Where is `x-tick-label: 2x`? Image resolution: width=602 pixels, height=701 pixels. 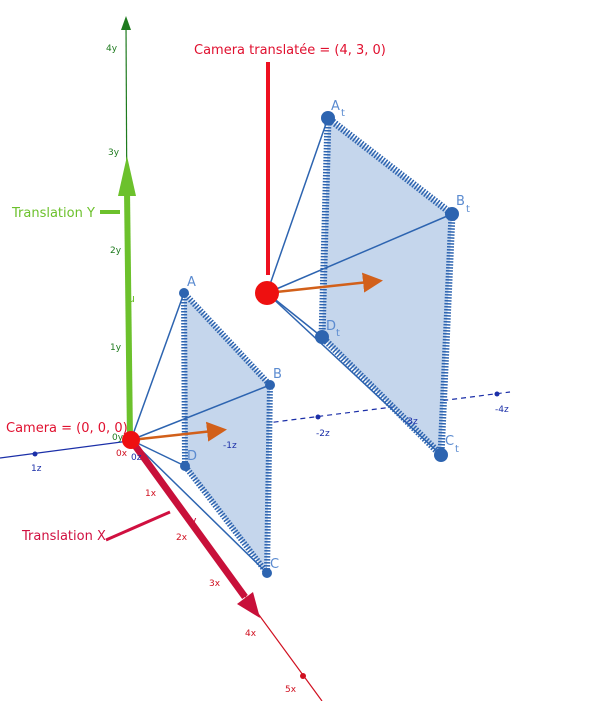 x-tick-label: 2x is located at coordinates (182, 538).